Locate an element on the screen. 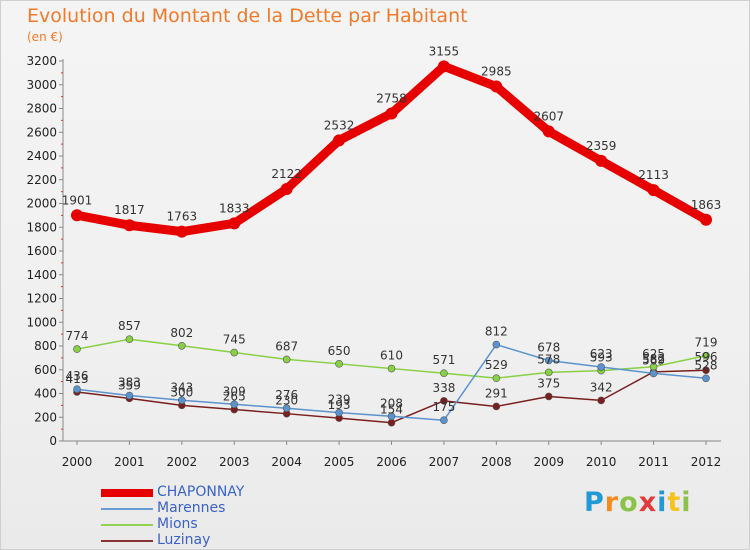 The width and height of the screenshot is (750, 550). data-label-luzinay-2006: 154 is located at coordinates (391, 410).